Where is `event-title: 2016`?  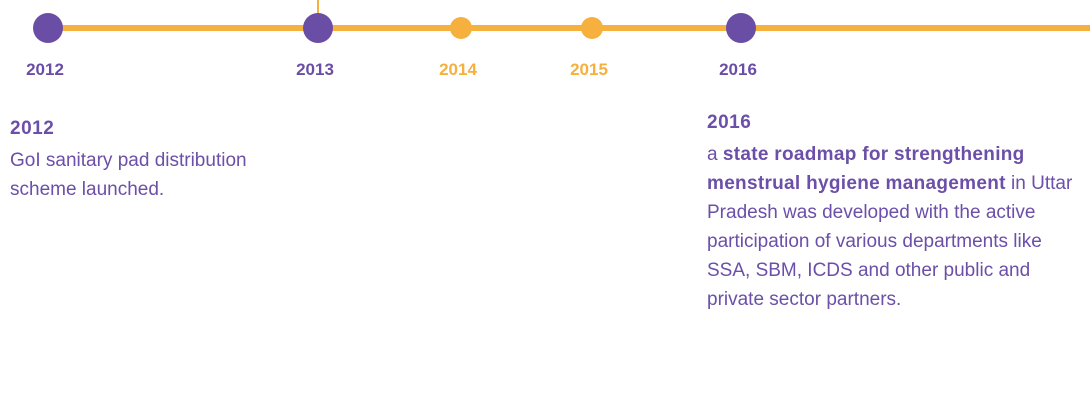
event-title: 2016 is located at coordinates (729, 122).